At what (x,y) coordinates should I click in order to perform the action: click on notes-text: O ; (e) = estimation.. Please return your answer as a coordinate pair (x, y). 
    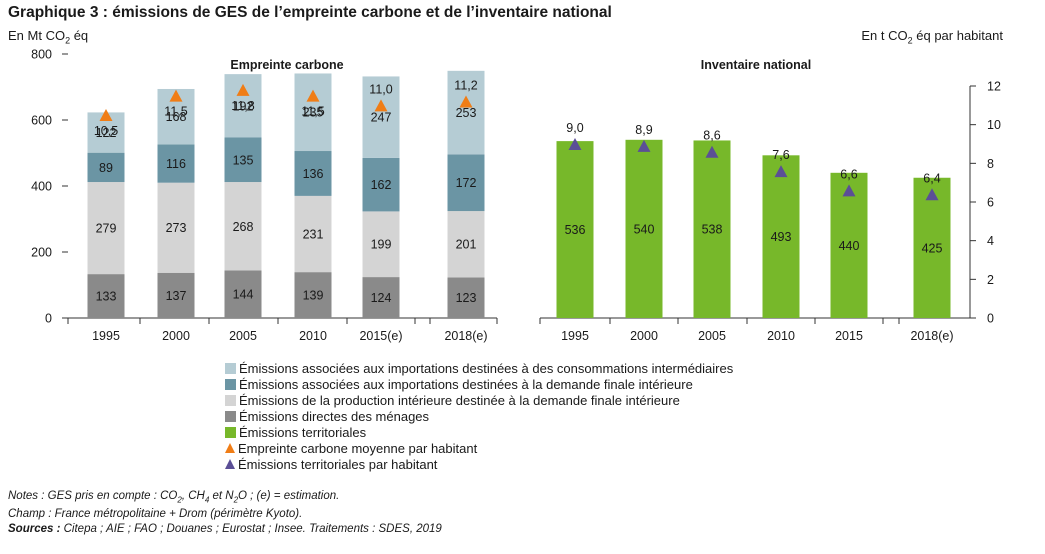
    Looking at the image, I should click on (289, 496).